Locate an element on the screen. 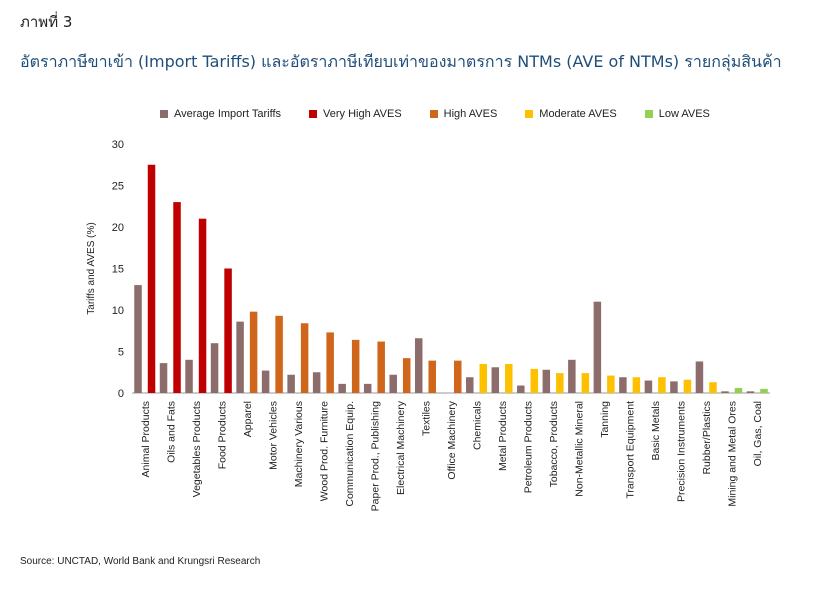  x-tick-label: Metal Products is located at coordinates (503, 436).